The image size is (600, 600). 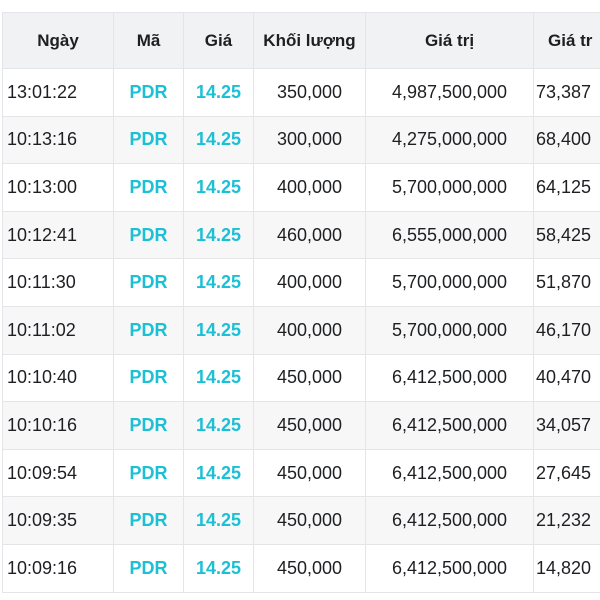 I want to click on cumulative-value: 51,870, so click(x=566, y=282).